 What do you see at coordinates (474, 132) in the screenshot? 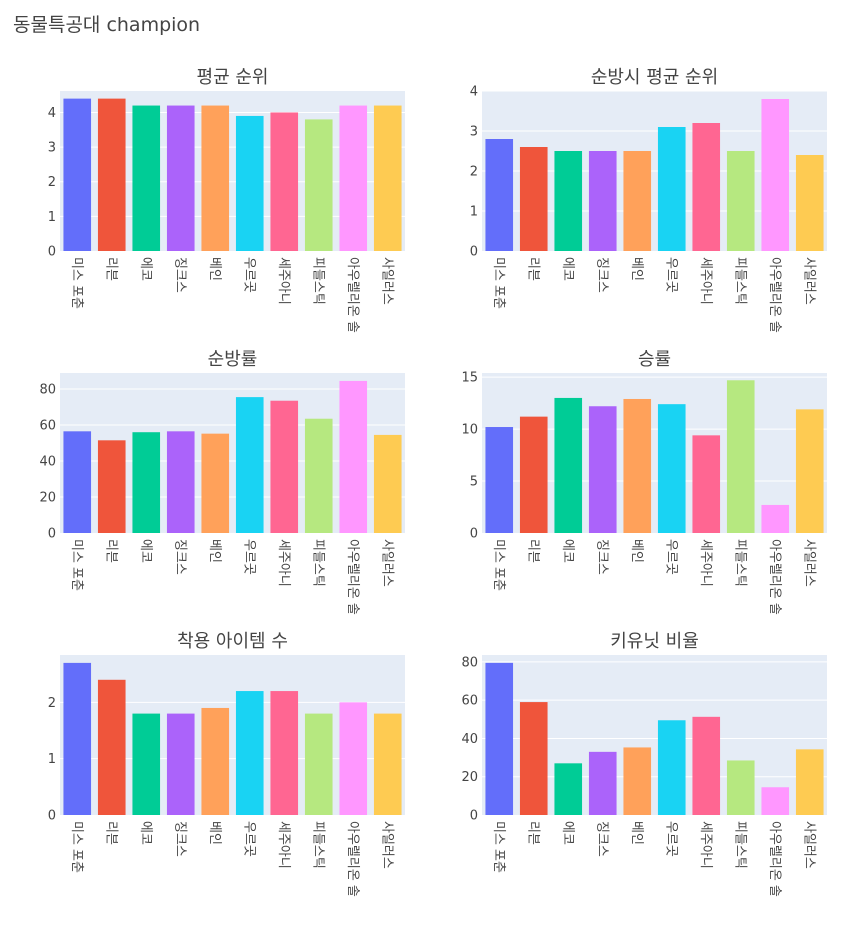
I see `y-tick-label: 3` at bounding box center [474, 132].